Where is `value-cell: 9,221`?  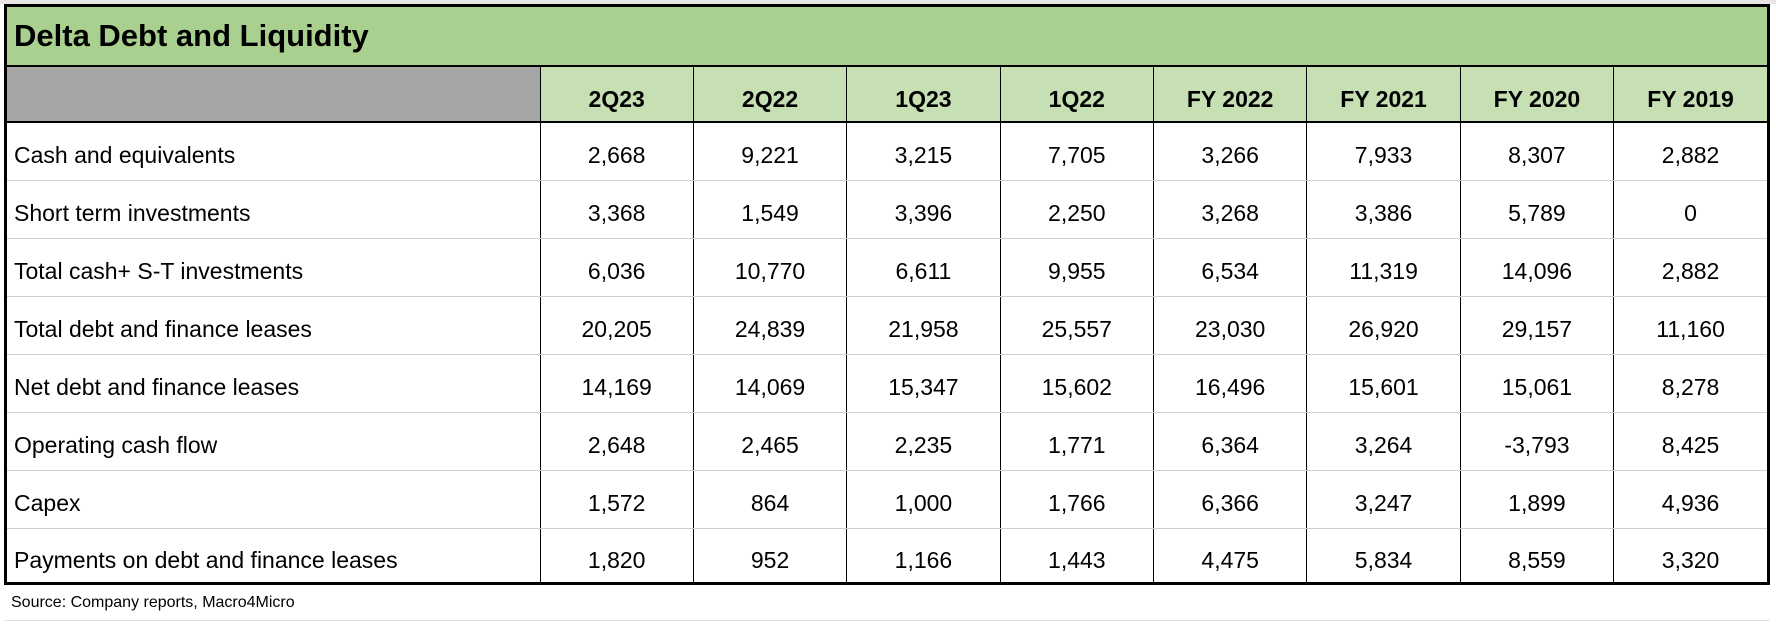 value-cell: 9,221 is located at coordinates (769, 151).